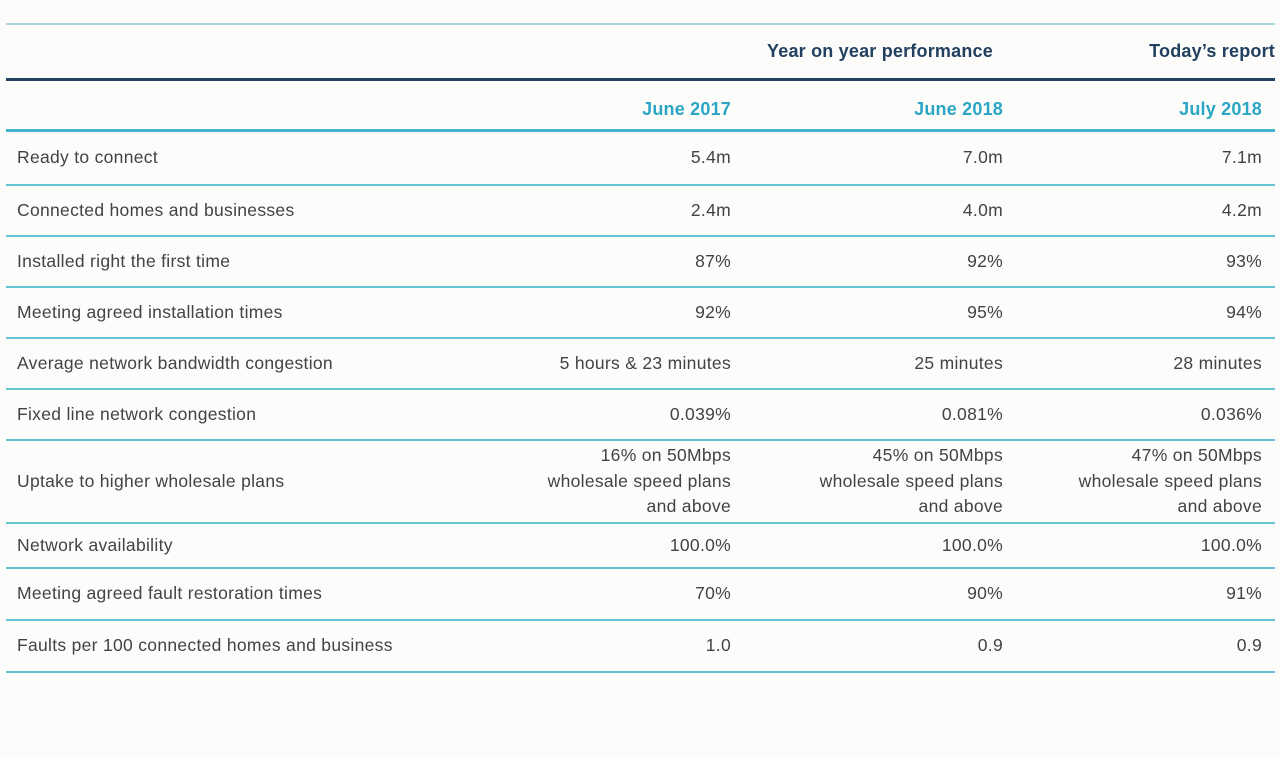 This screenshot has height=758, width=1280. Describe the element at coordinates (880, 211) in the screenshot. I see `row-value: 4.0m` at that location.